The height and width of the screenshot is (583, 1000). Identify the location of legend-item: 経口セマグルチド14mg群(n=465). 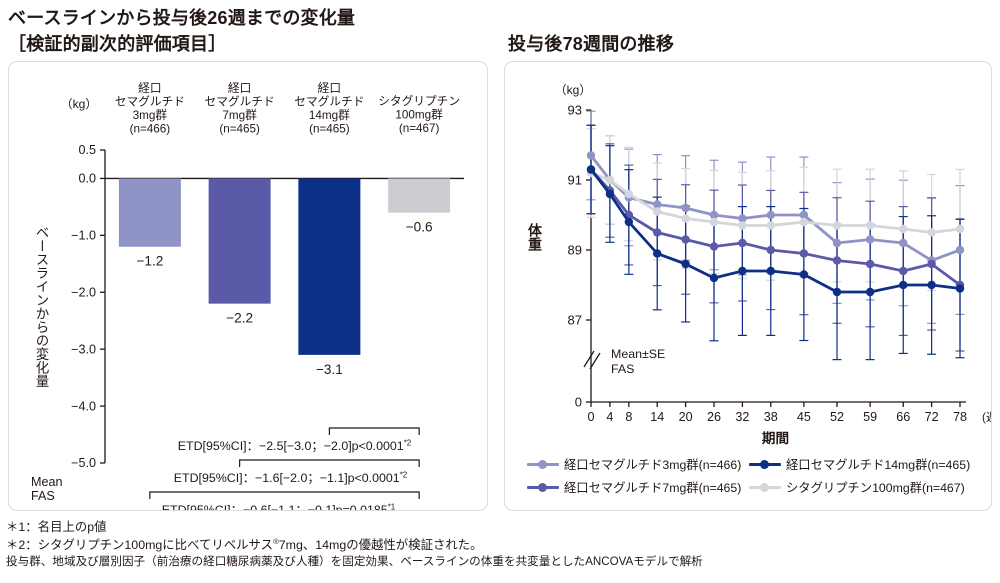
(868, 464).